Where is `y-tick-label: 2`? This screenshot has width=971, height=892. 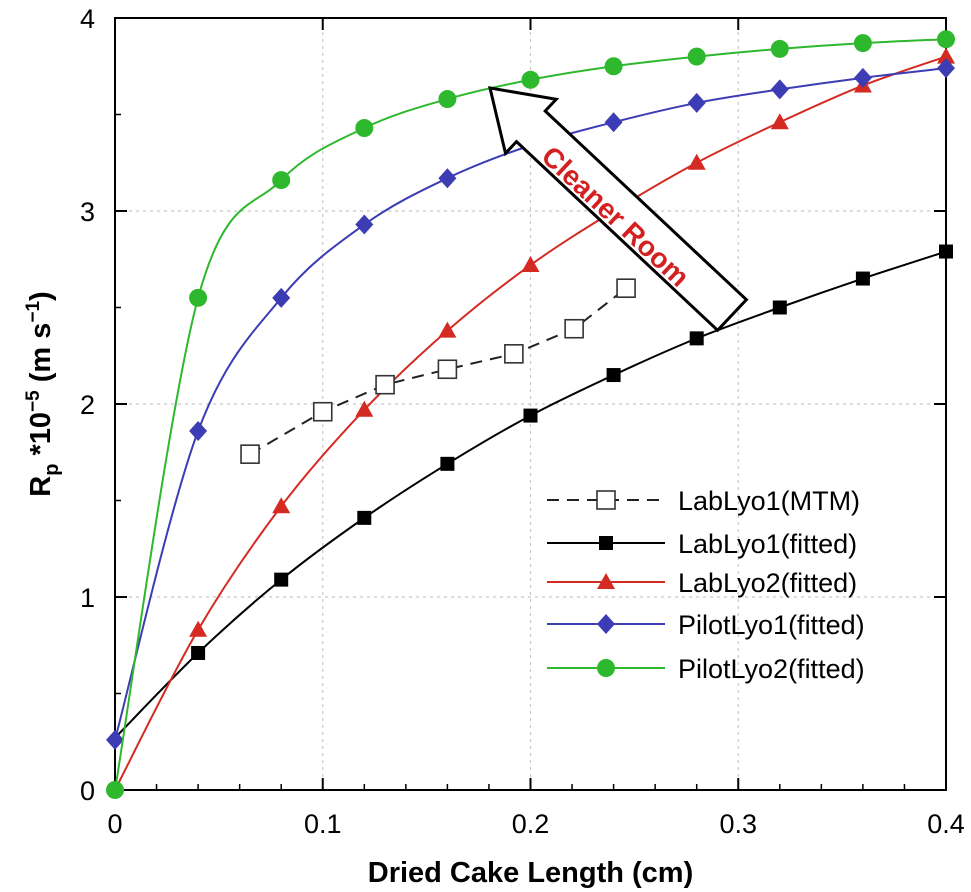
y-tick-label: 2 is located at coordinates (87, 405).